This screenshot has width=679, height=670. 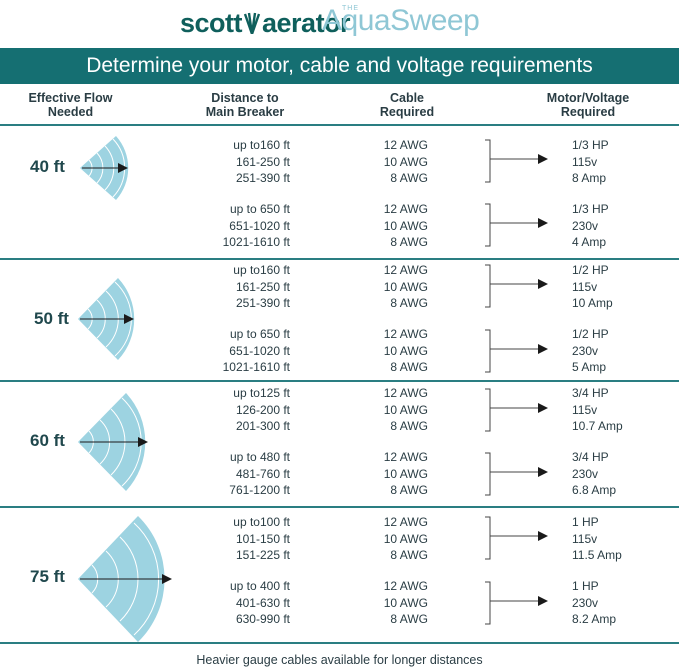 What do you see at coordinates (350, 8) in the screenshot?
I see `product-prefix: THE` at bounding box center [350, 8].